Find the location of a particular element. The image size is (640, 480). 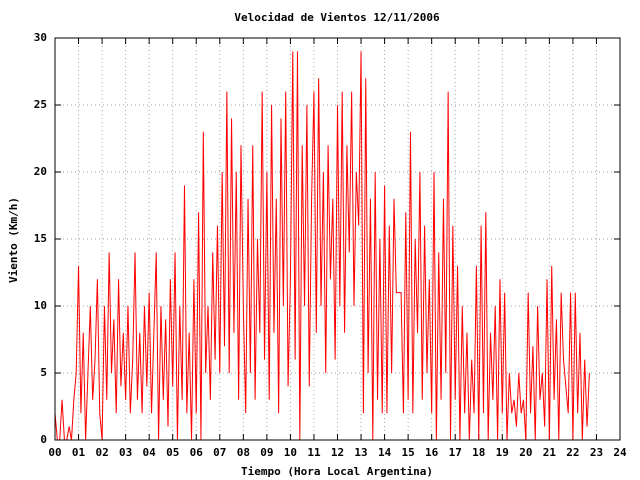

chart-title: Velocidad de Vientos 12/11/2006 is located at coordinates (337, 17).